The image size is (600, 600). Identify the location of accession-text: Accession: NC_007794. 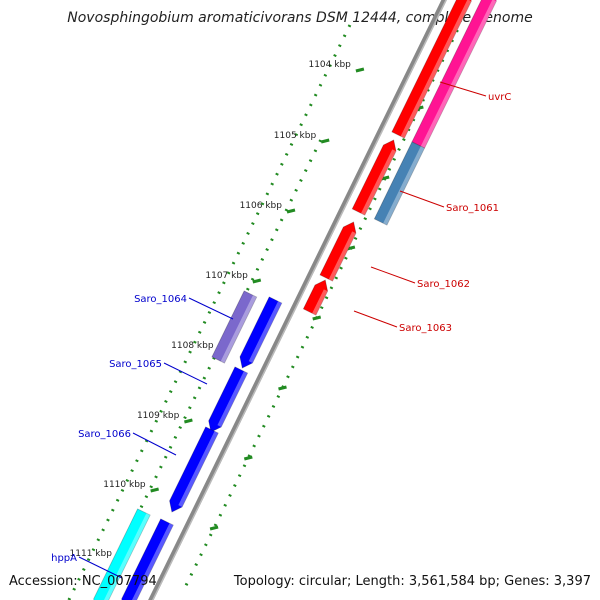
(83, 581).